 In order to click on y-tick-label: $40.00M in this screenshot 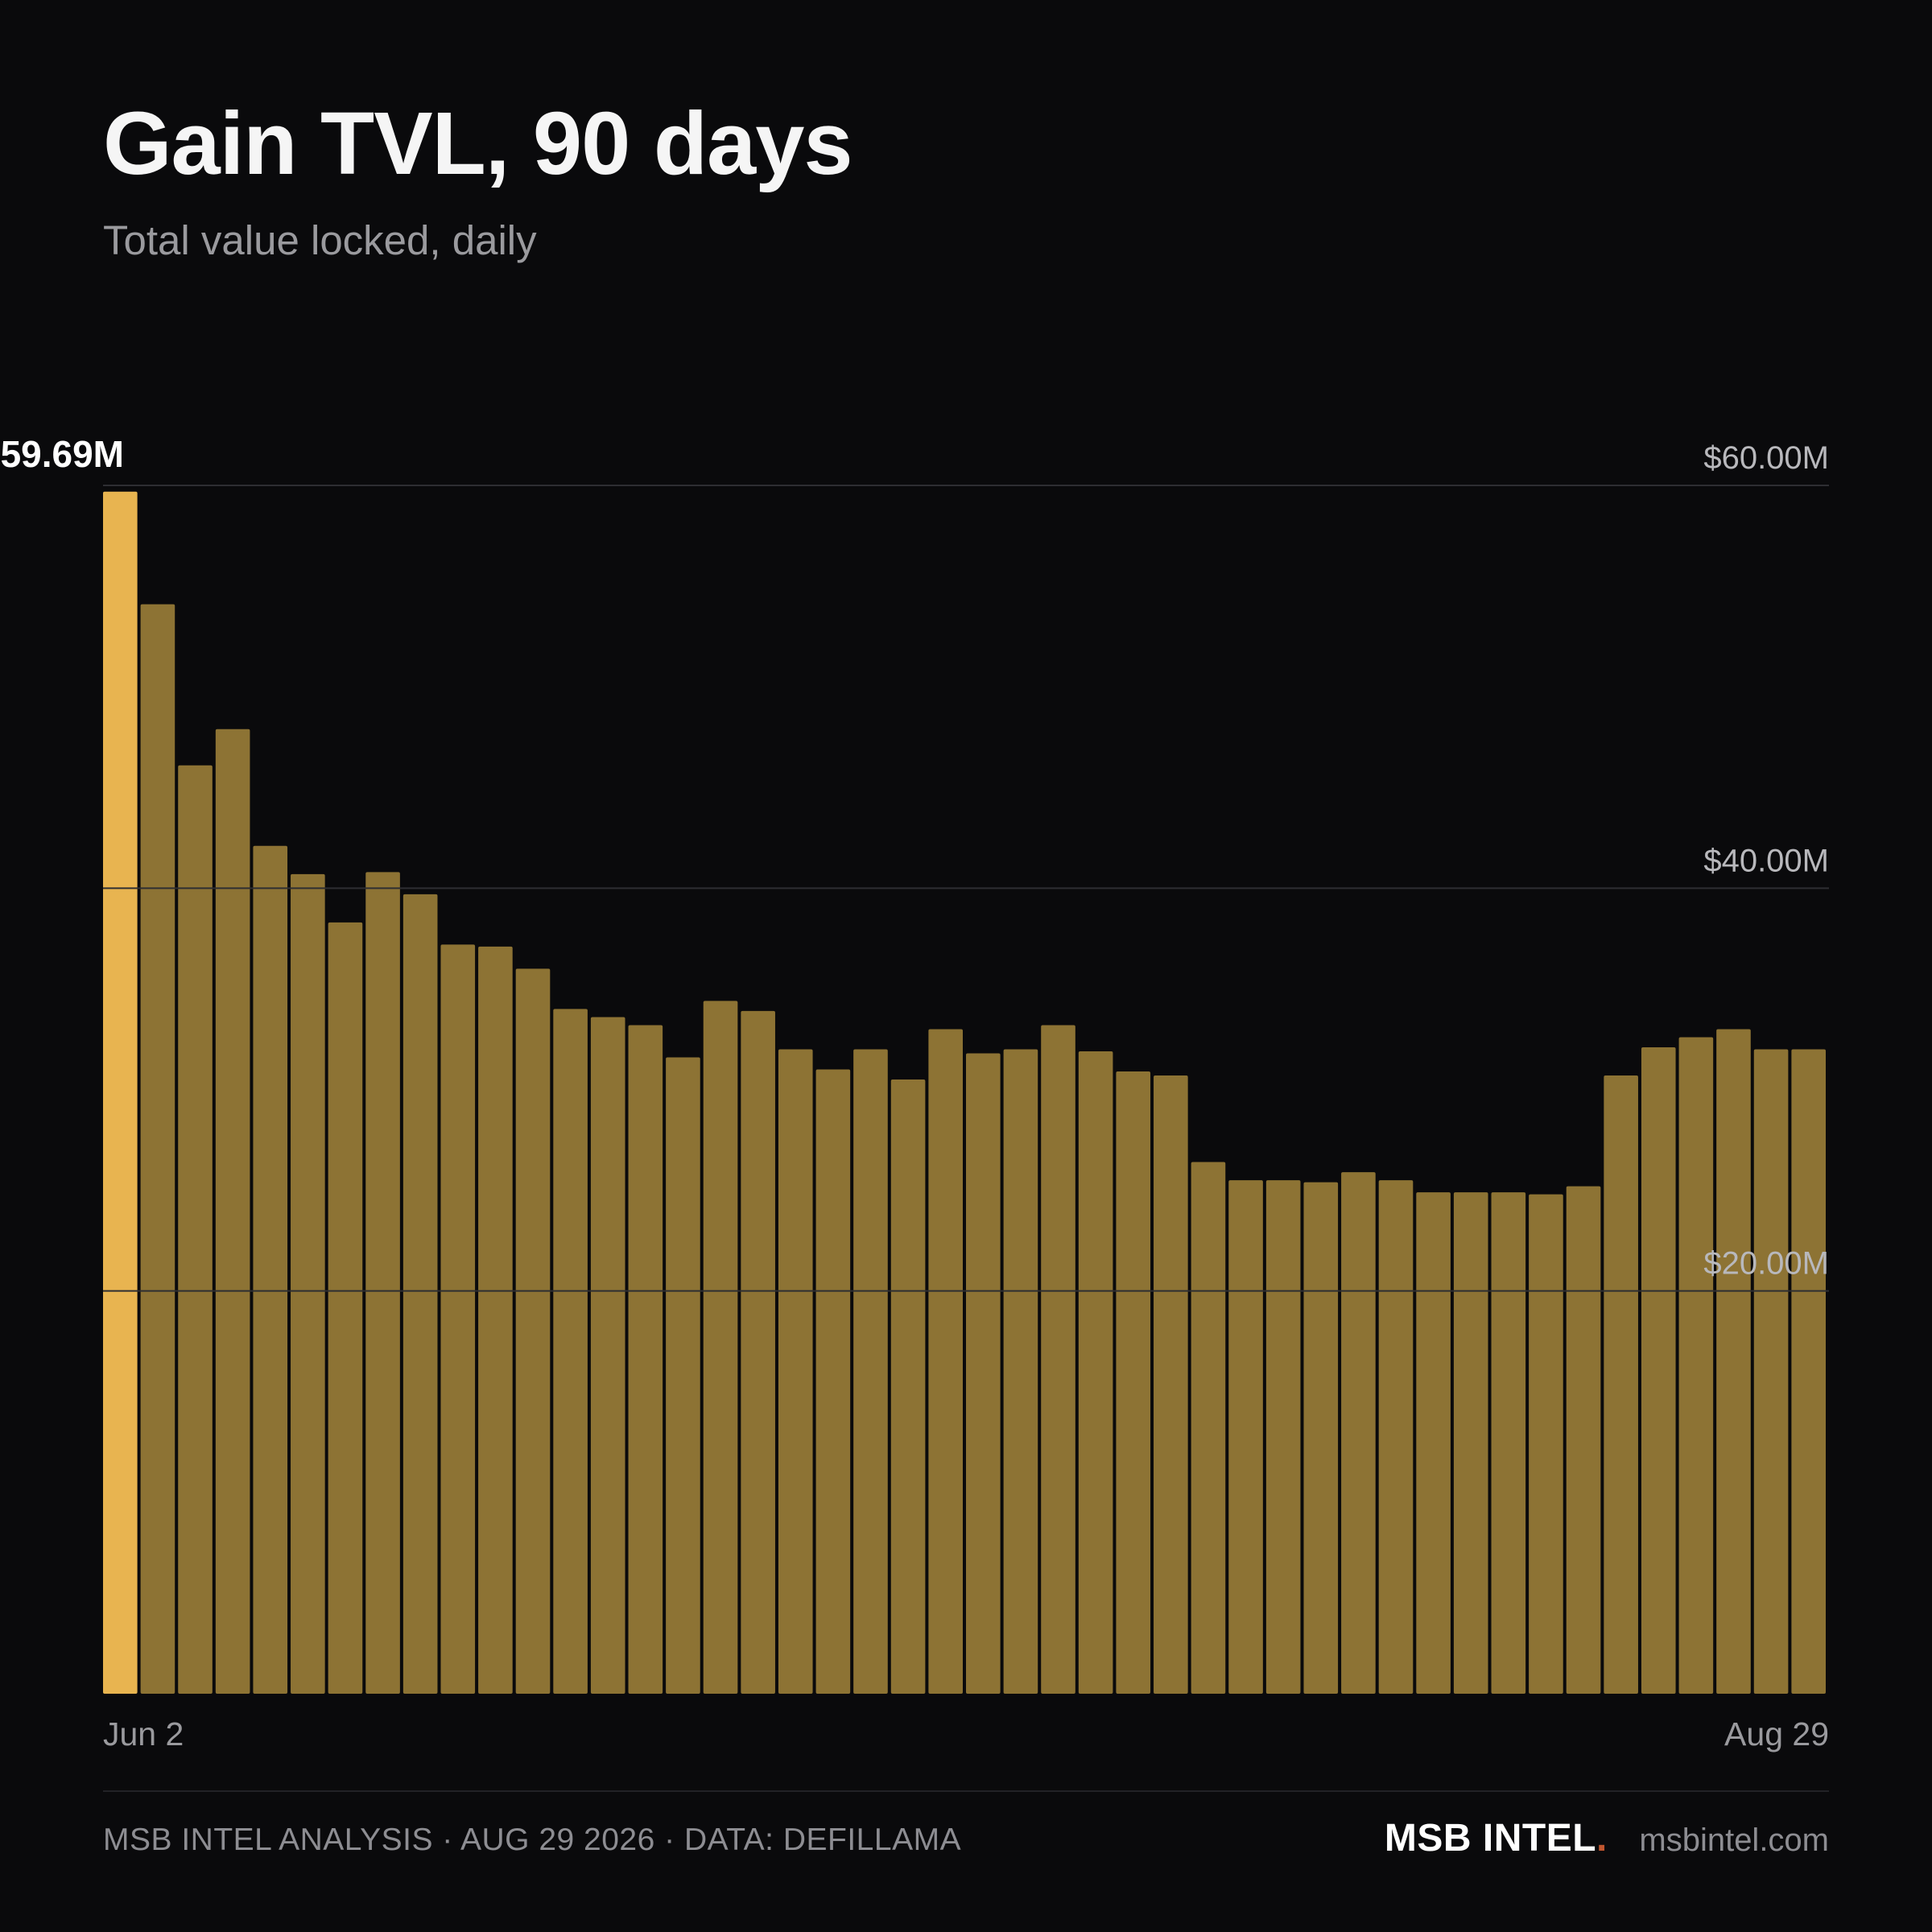, I will do `click(1766, 860)`.